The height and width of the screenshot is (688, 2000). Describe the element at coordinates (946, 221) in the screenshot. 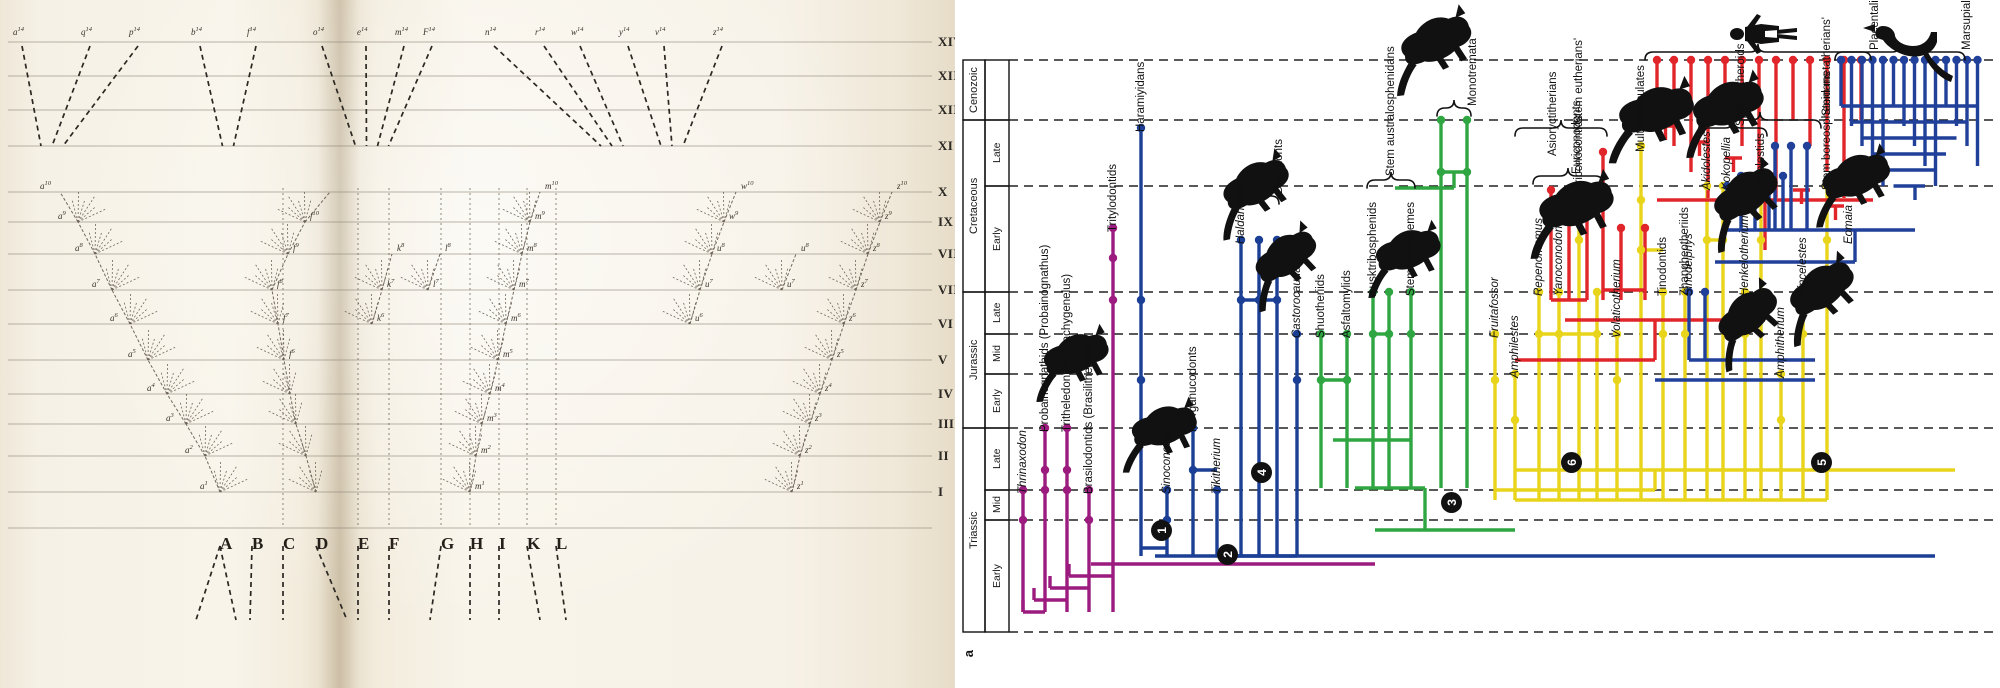

I see `roman-numeral-IX: IX` at that location.